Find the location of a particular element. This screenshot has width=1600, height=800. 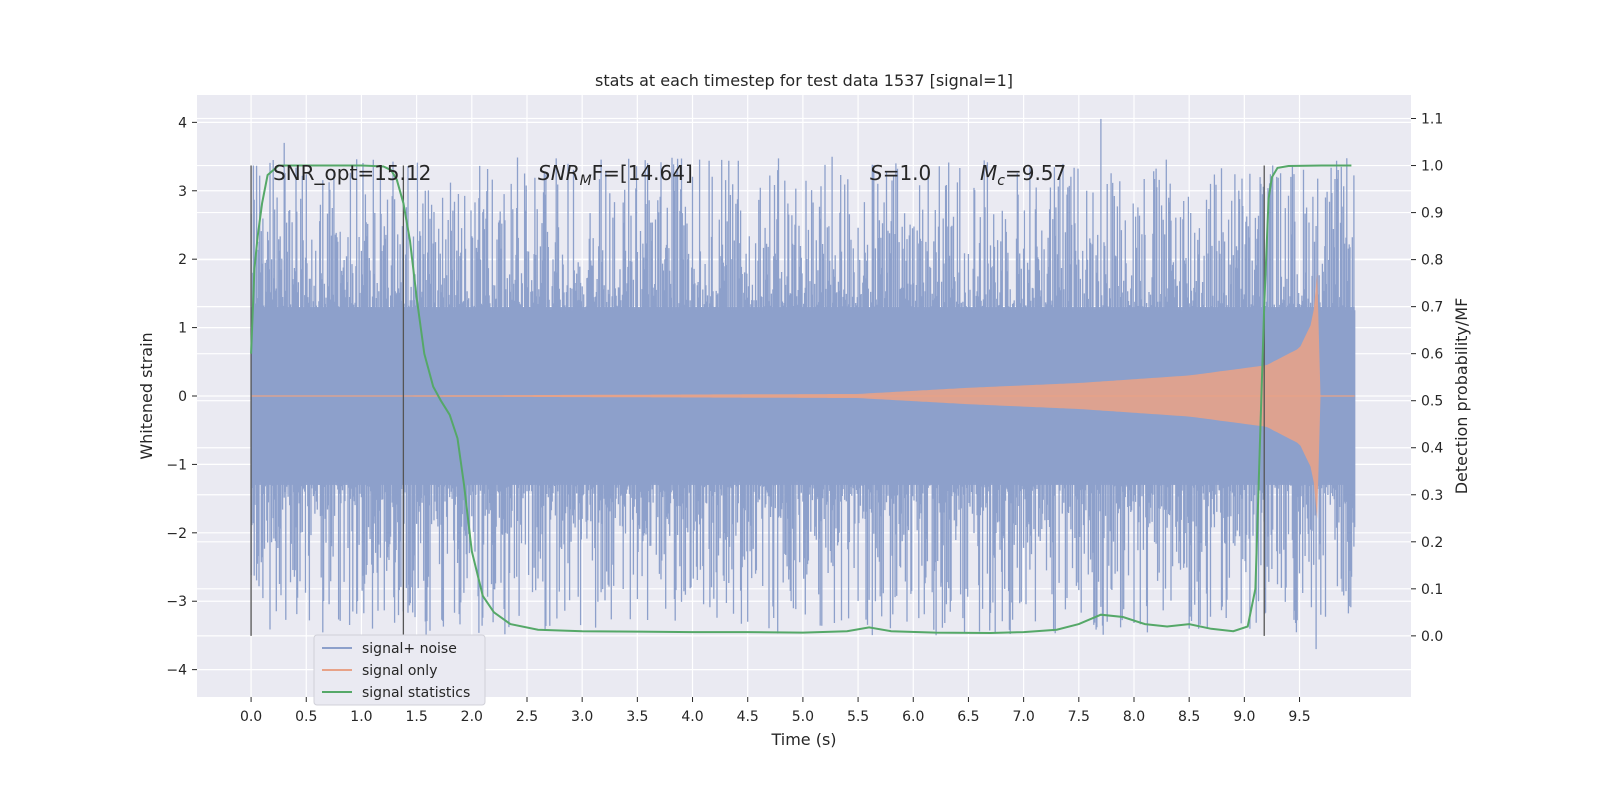

y2-tick-label: 0.5 is located at coordinates (1432, 402).